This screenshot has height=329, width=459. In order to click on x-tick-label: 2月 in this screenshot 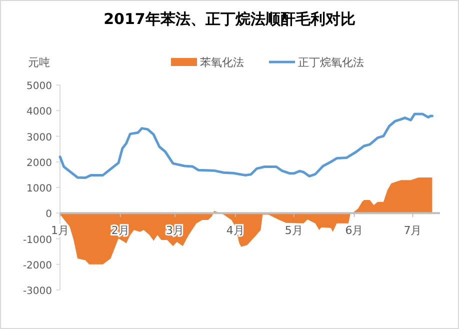, I will do `click(120, 231)`.